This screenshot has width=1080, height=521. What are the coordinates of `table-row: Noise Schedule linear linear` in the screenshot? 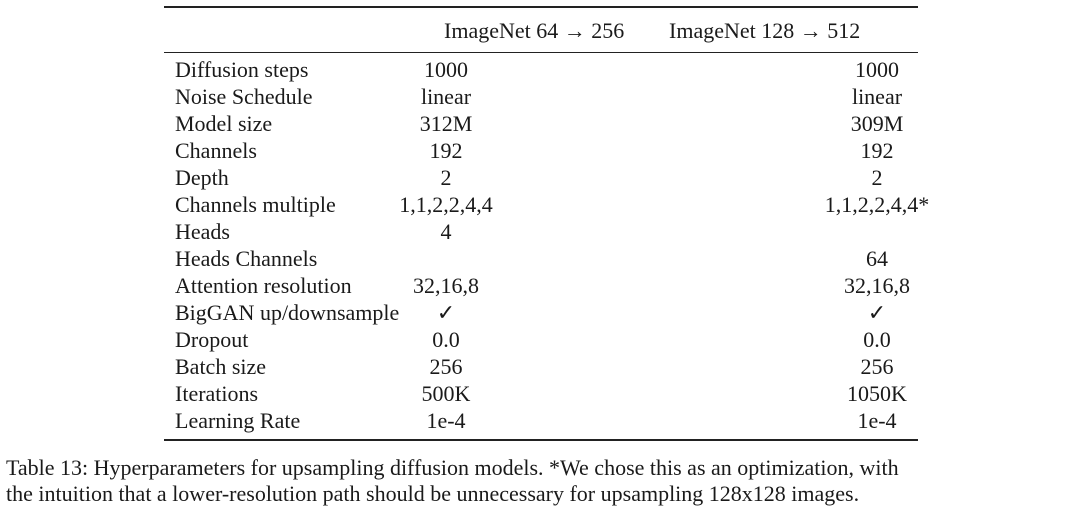 It's located at (541, 96).